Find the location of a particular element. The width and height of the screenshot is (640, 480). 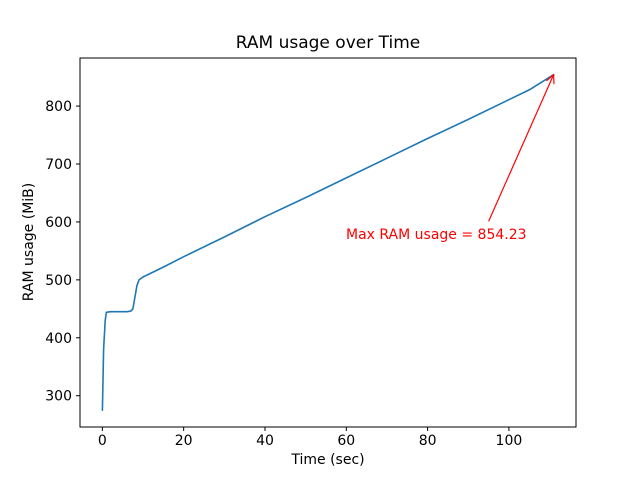

chart-title: RAM usage over Time is located at coordinates (328, 43).